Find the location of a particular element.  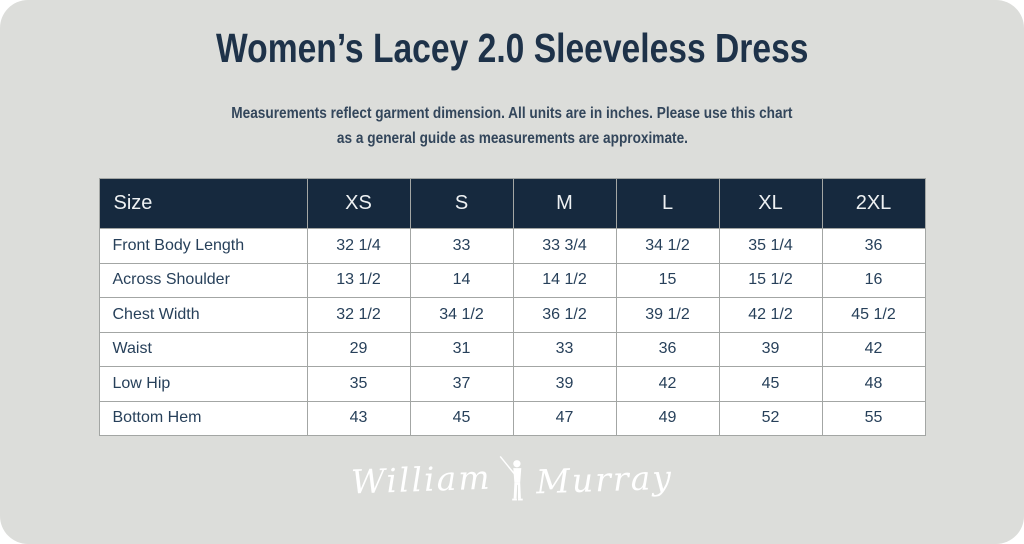

value-cell: 37 is located at coordinates (461, 384).